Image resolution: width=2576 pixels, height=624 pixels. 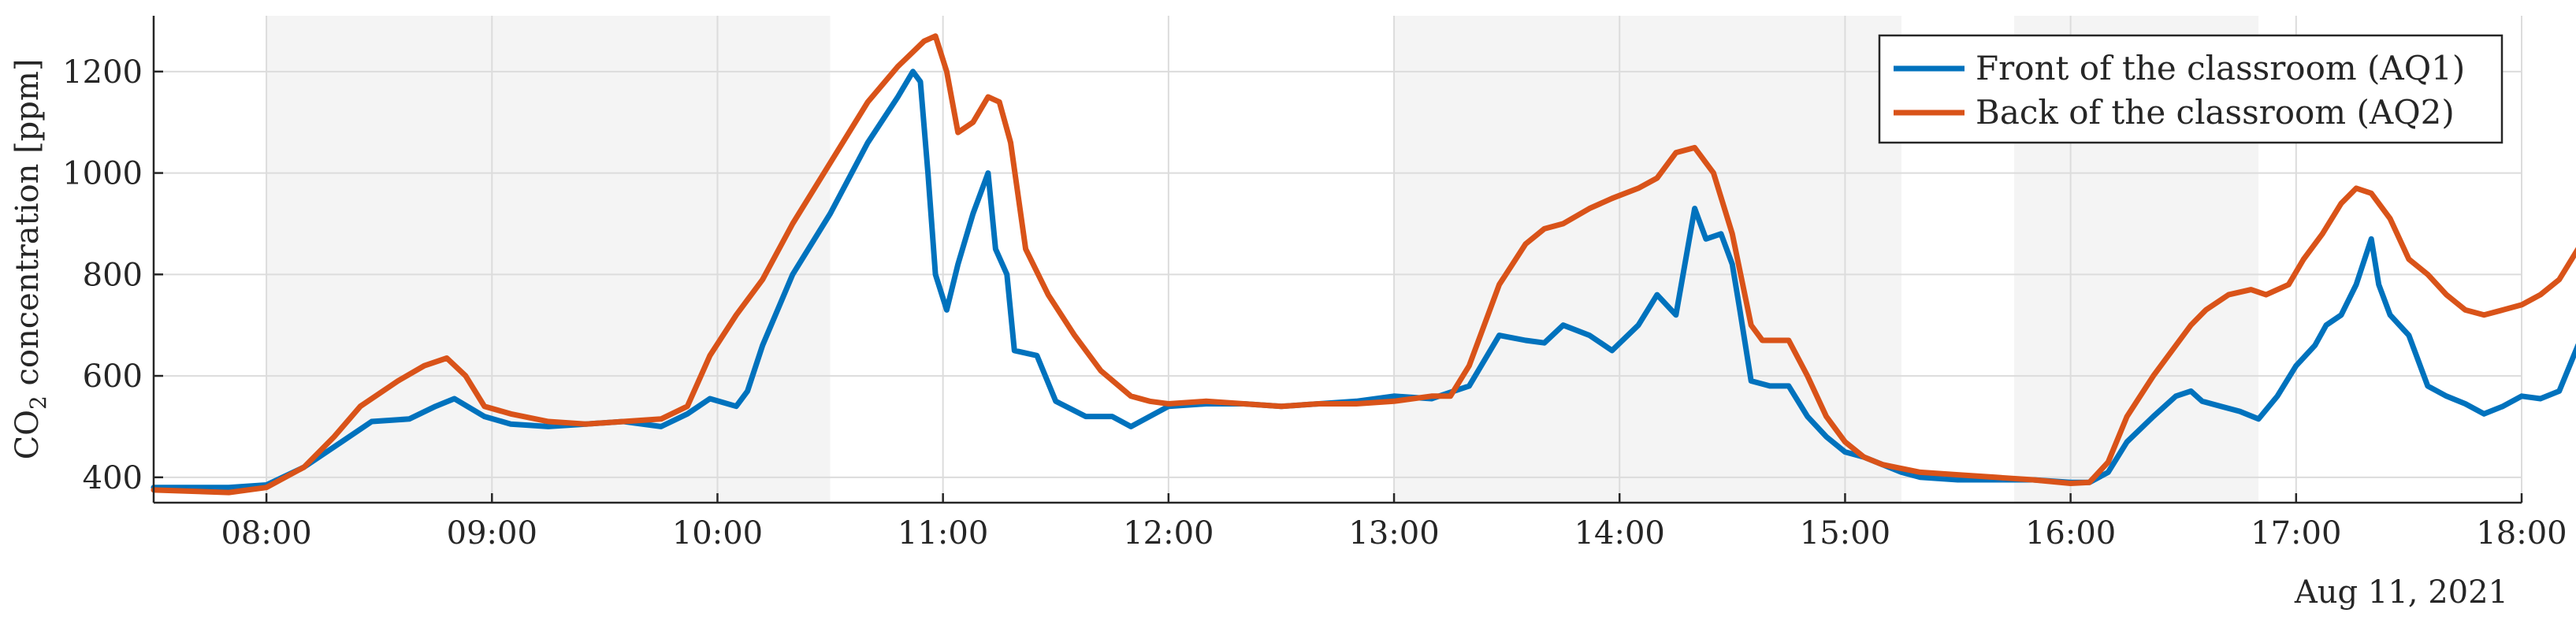 What do you see at coordinates (1168, 533) in the screenshot?
I see `x-tick-label: 12:00` at bounding box center [1168, 533].